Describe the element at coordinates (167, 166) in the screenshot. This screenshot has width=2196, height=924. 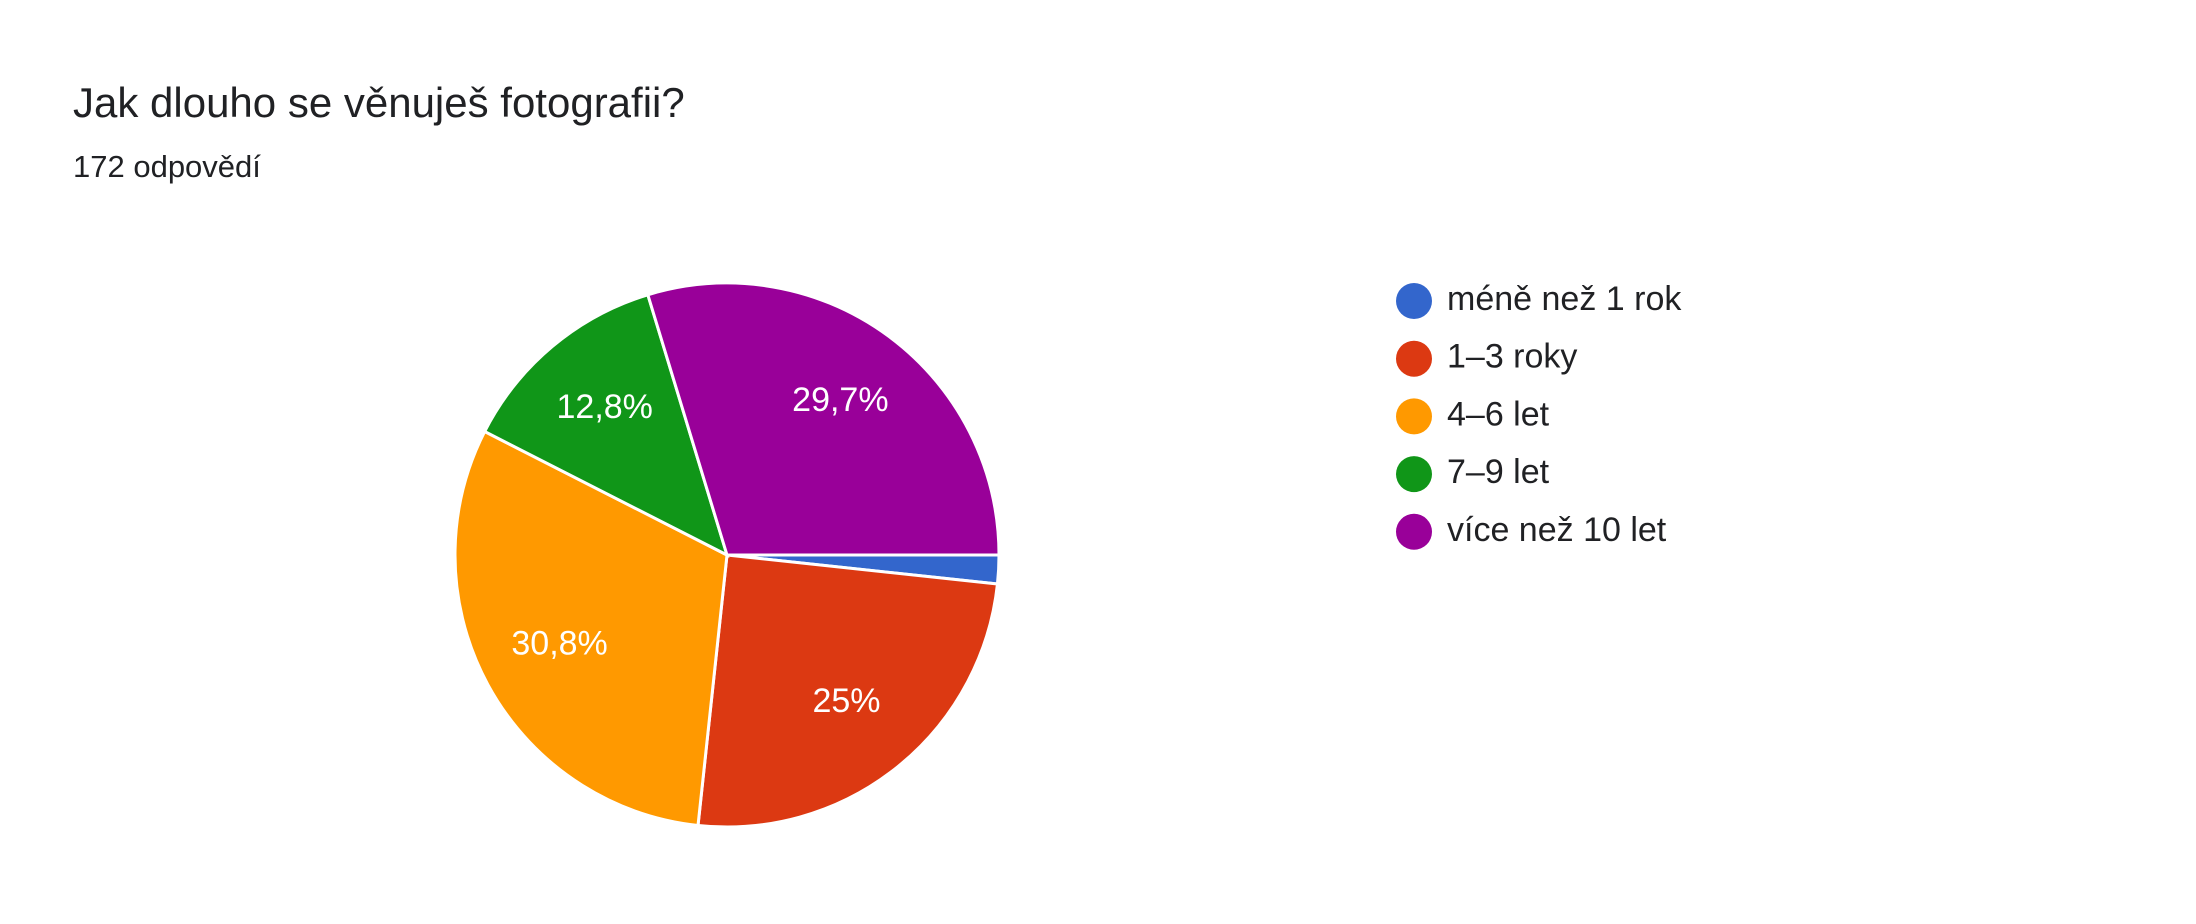
I see `chart-subtitle: 172 odpovědí` at that location.